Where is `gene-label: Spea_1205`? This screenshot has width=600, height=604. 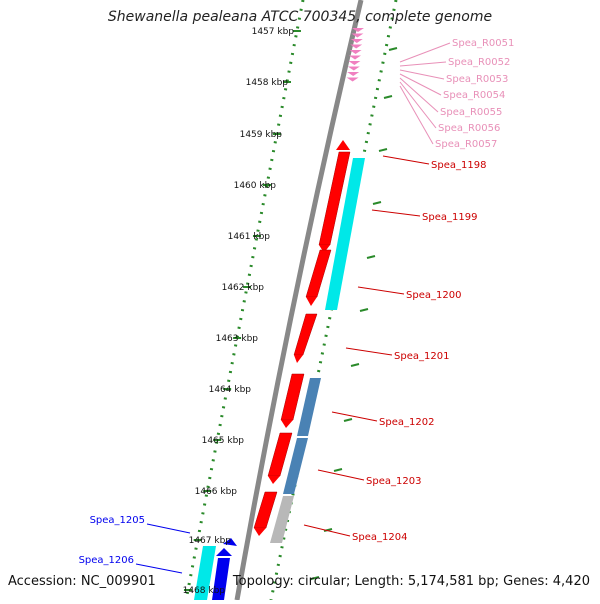
gene-label: Spea_1205 is located at coordinates (117, 520).